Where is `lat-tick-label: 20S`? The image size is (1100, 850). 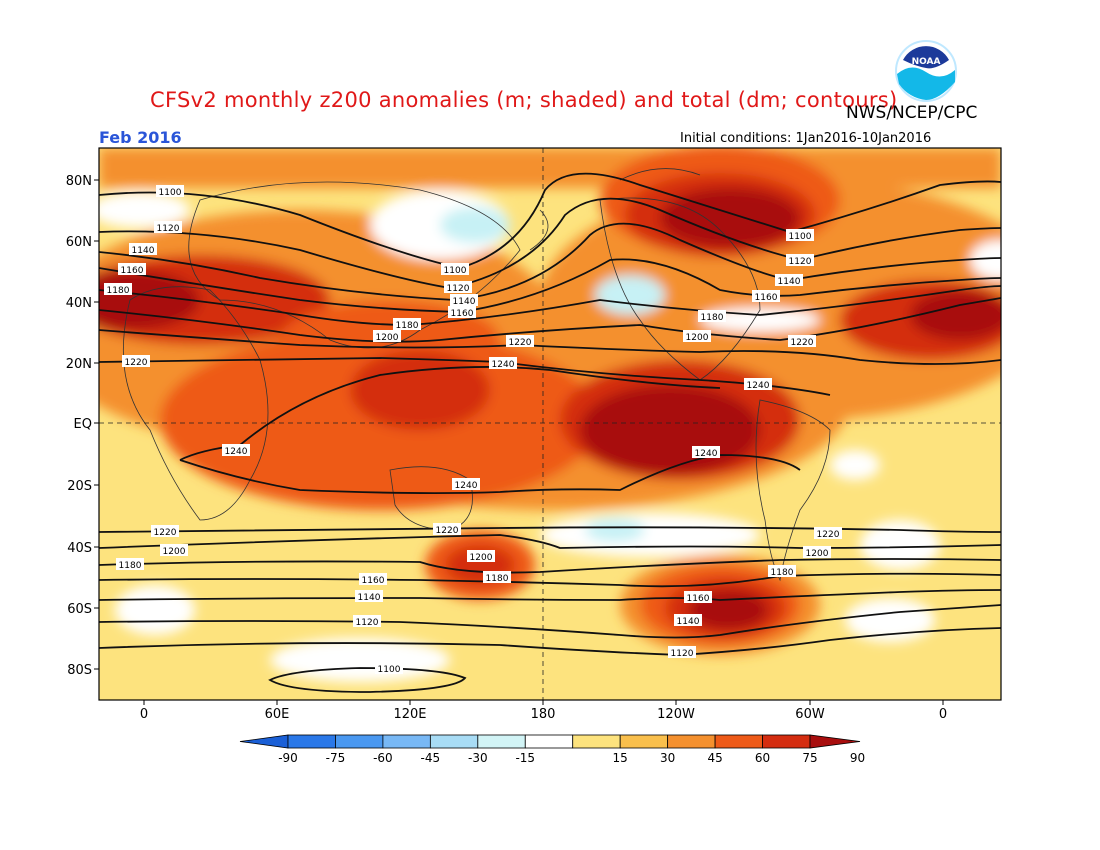
lat-tick-label: 20S is located at coordinates (79, 486).